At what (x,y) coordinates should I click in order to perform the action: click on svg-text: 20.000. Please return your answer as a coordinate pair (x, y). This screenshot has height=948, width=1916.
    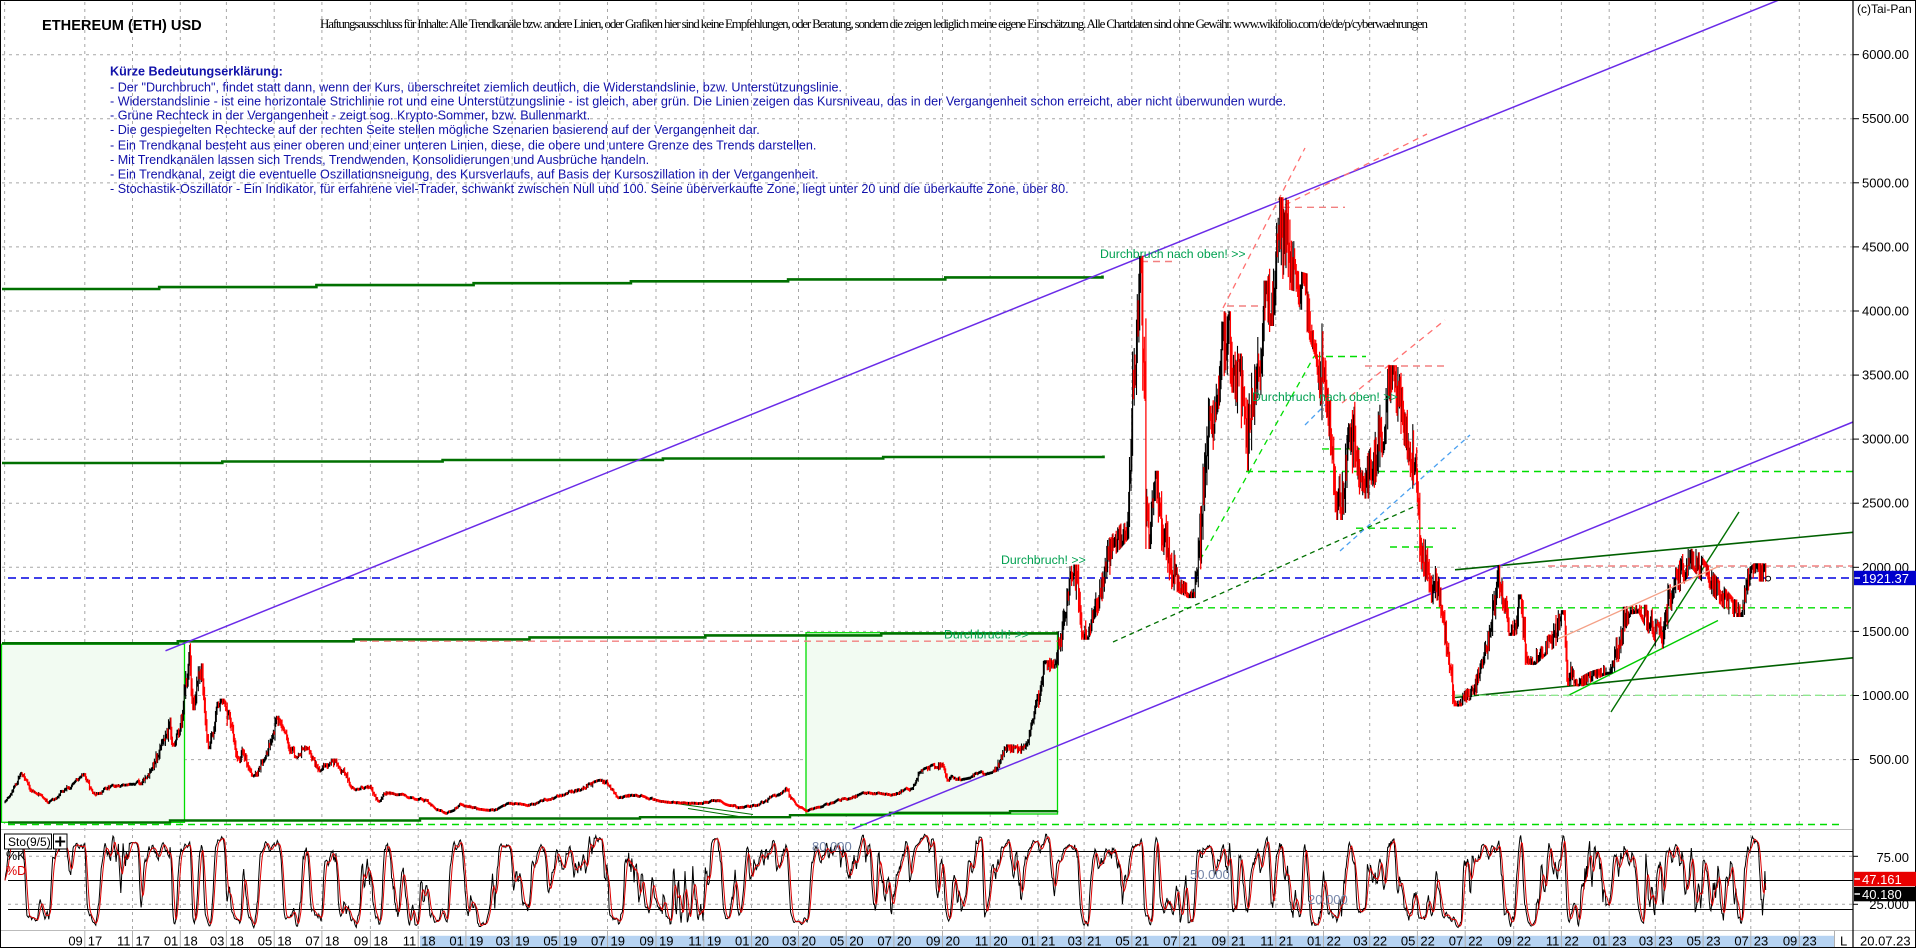
    Looking at the image, I should click on (1328, 899).